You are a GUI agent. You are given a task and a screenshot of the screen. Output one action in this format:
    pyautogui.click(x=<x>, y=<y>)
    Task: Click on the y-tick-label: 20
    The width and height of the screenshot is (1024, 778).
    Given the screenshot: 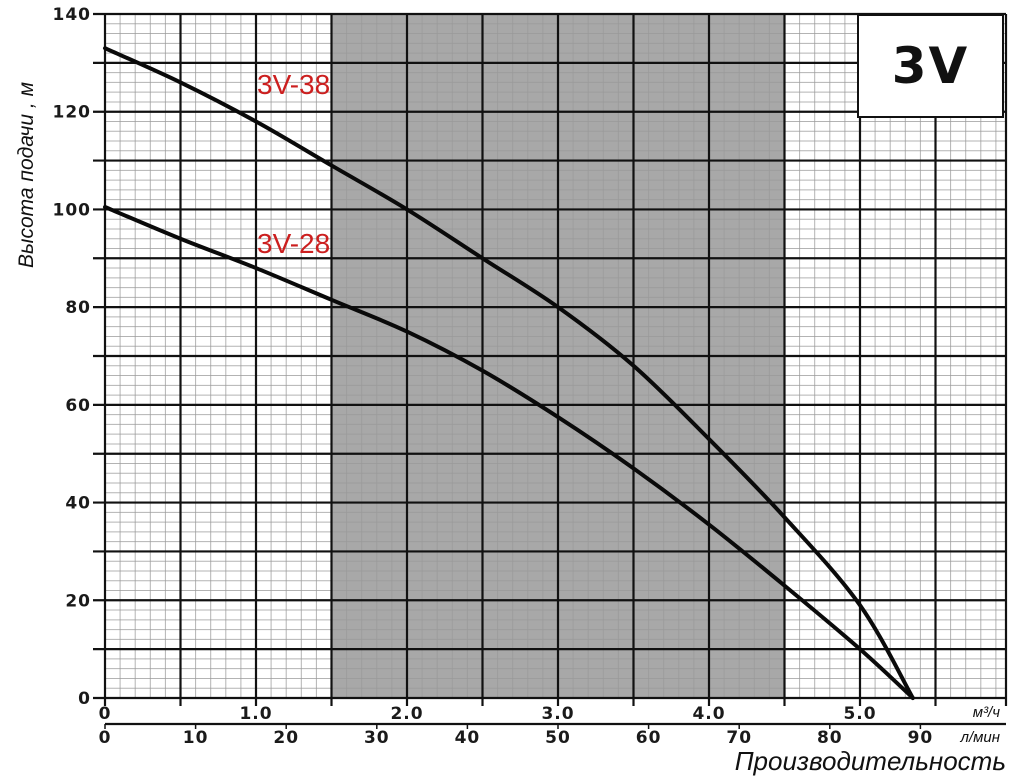 What is the action you would take?
    pyautogui.click(x=78, y=601)
    